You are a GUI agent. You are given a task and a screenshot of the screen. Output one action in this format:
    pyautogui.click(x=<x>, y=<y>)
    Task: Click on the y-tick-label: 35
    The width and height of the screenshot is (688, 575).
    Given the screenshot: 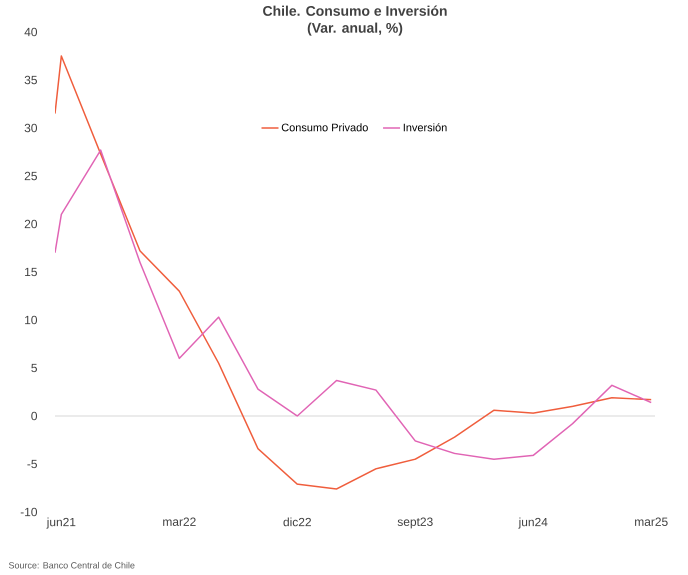 What is the action you would take?
    pyautogui.click(x=30, y=80)
    